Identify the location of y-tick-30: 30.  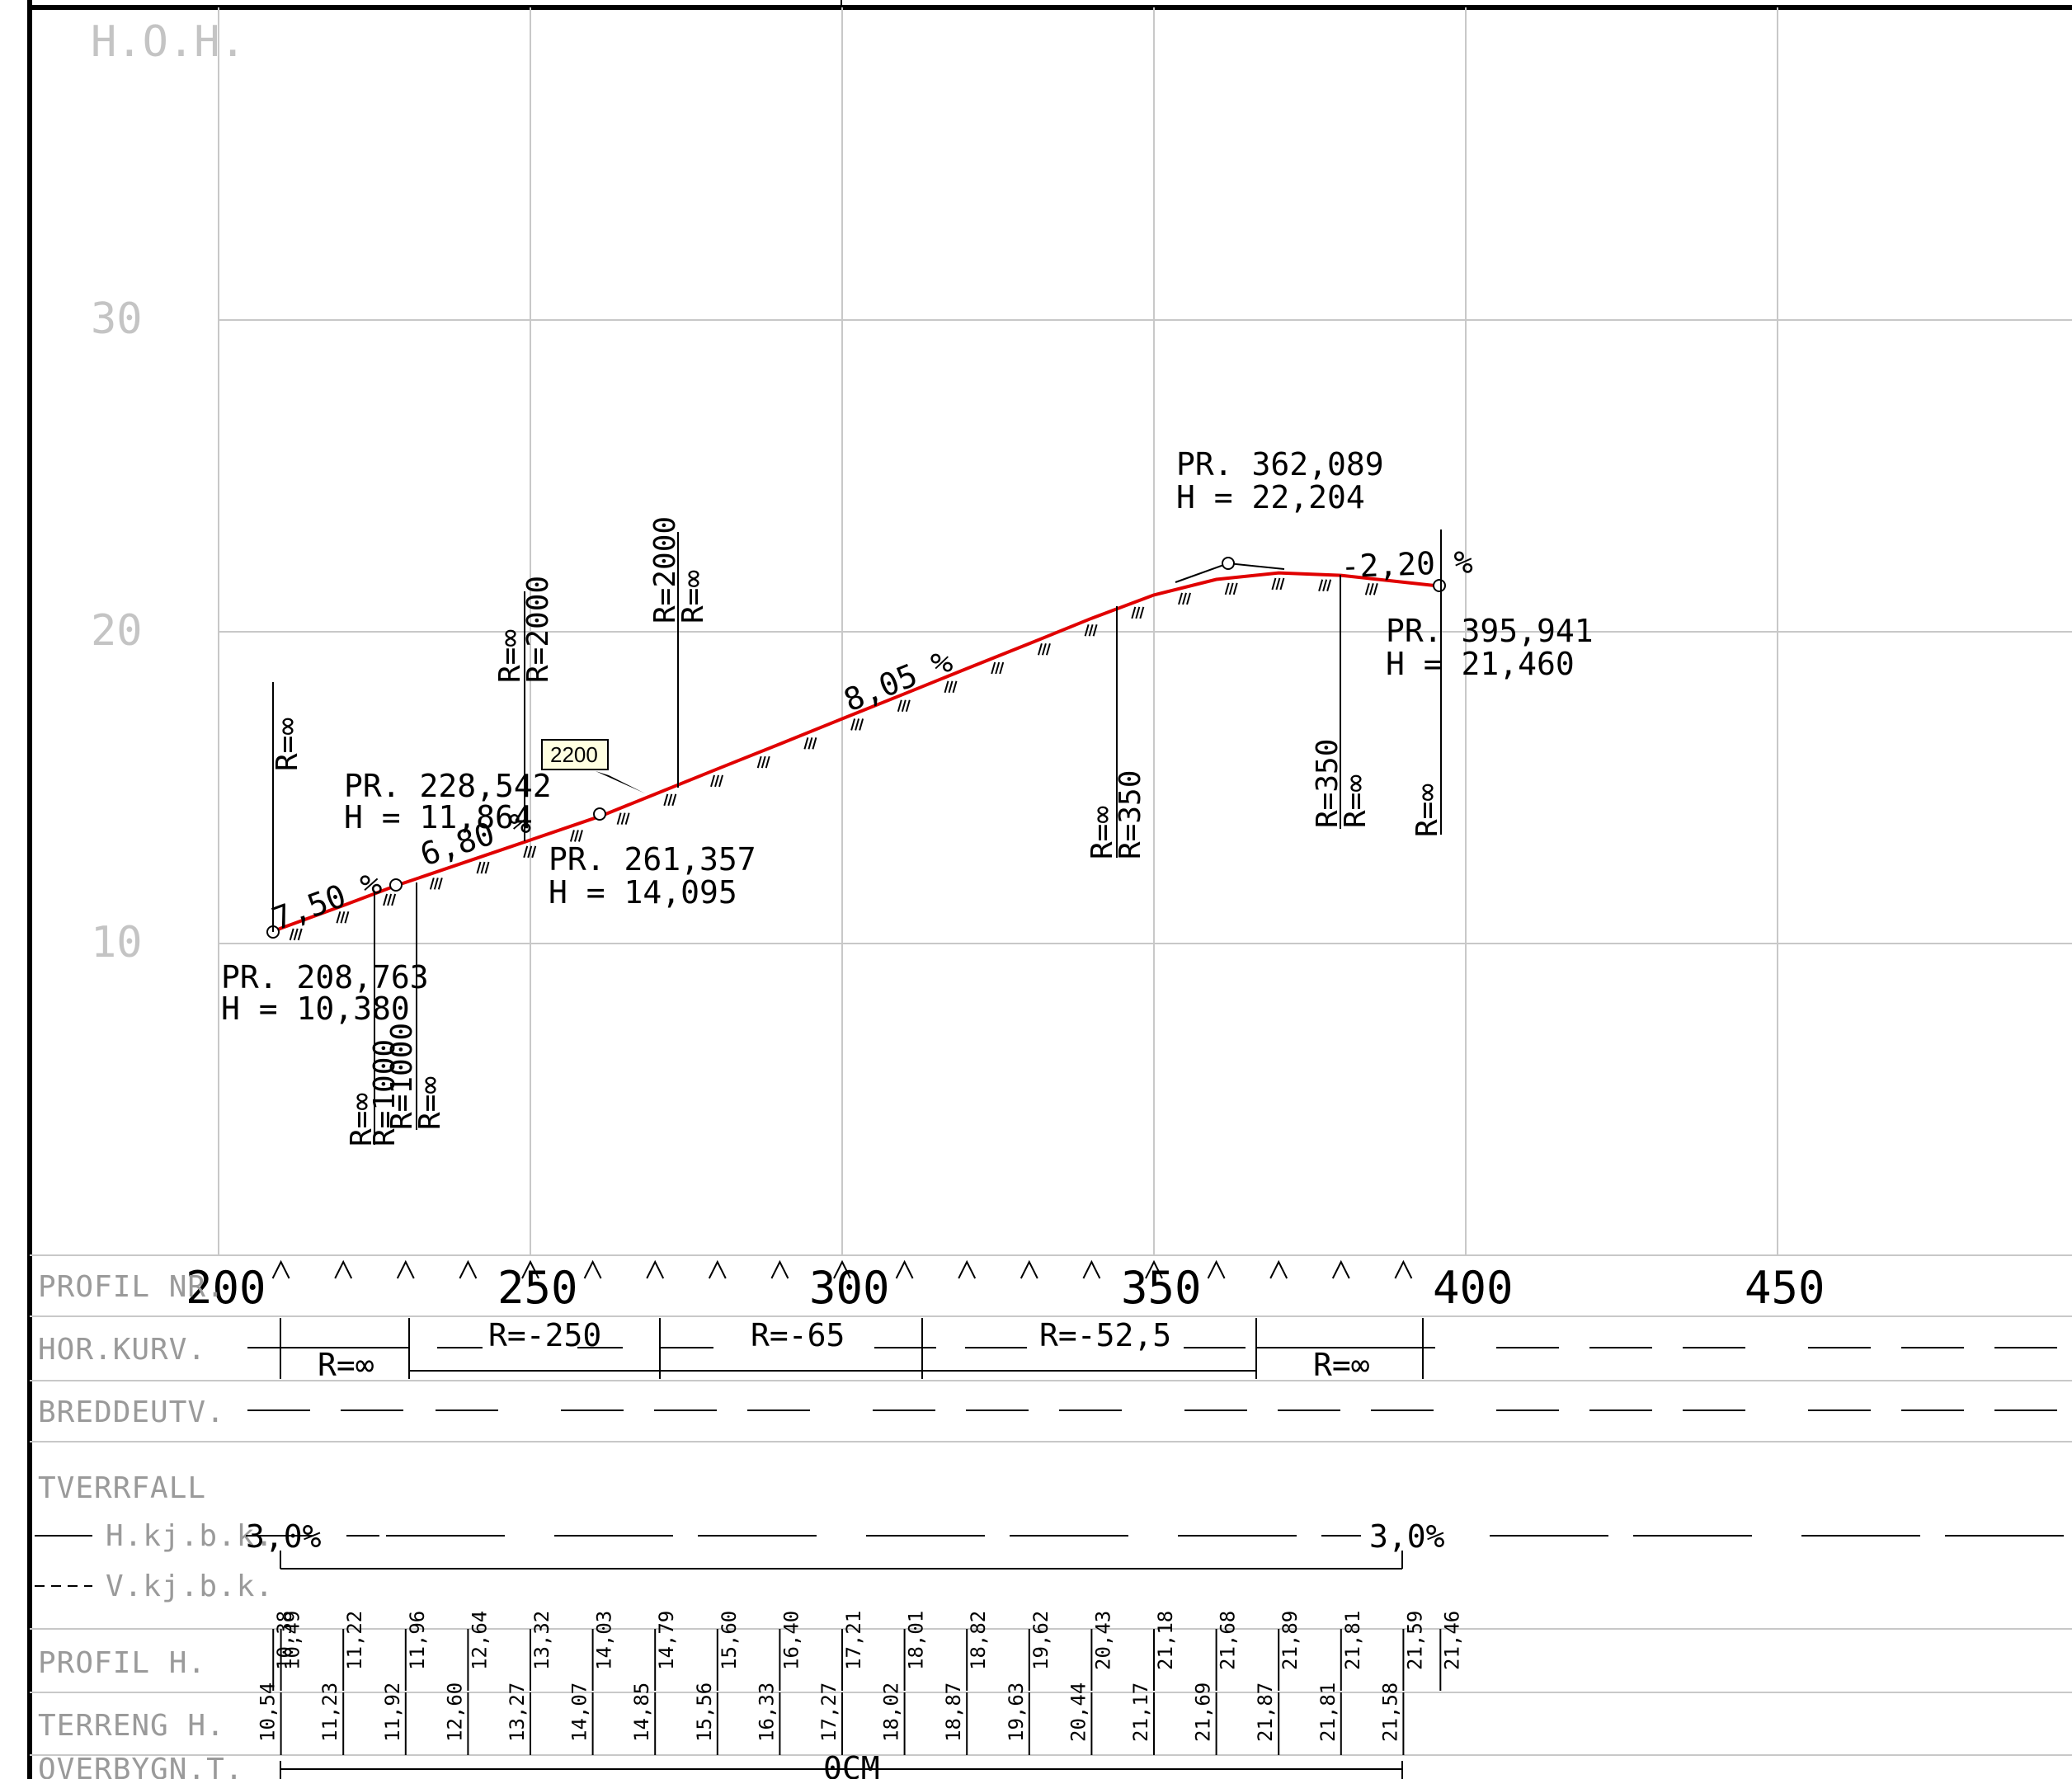
(117, 319).